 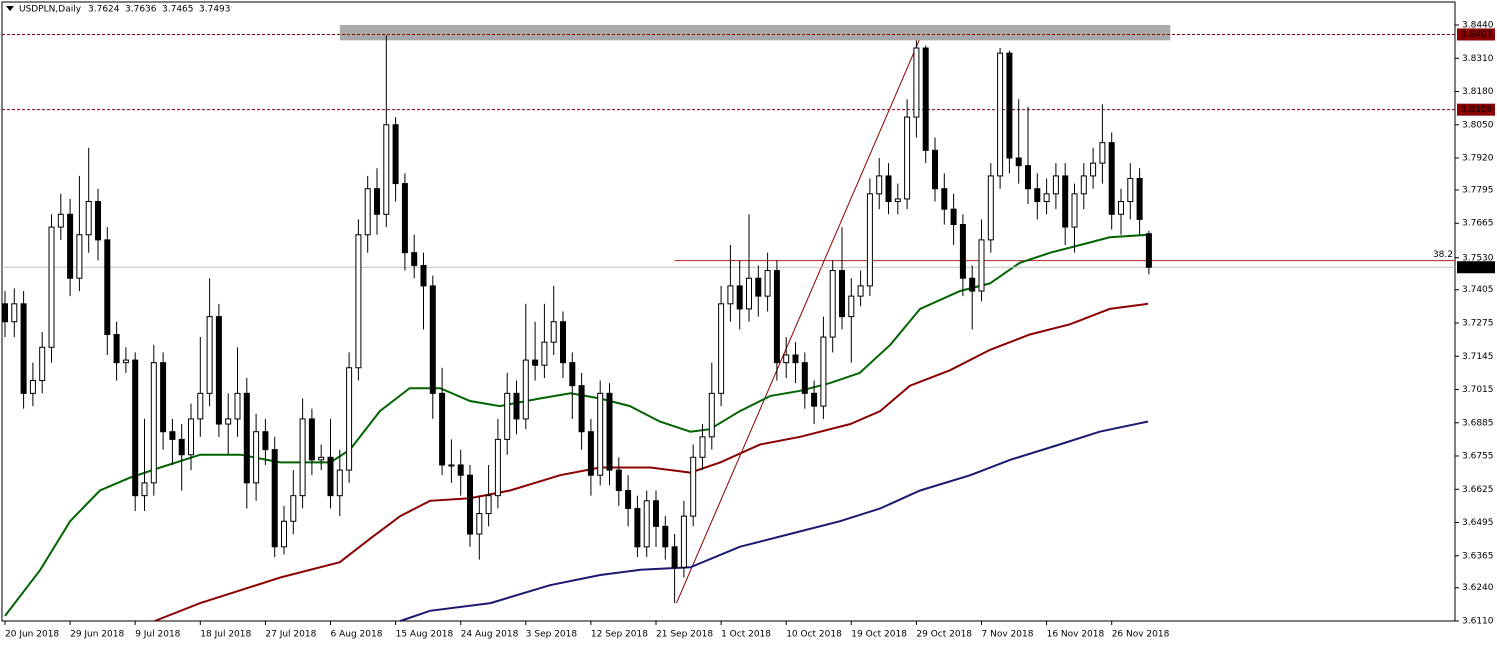 I want to click on y-tick-label: 3.6755, so click(x=1478, y=457).